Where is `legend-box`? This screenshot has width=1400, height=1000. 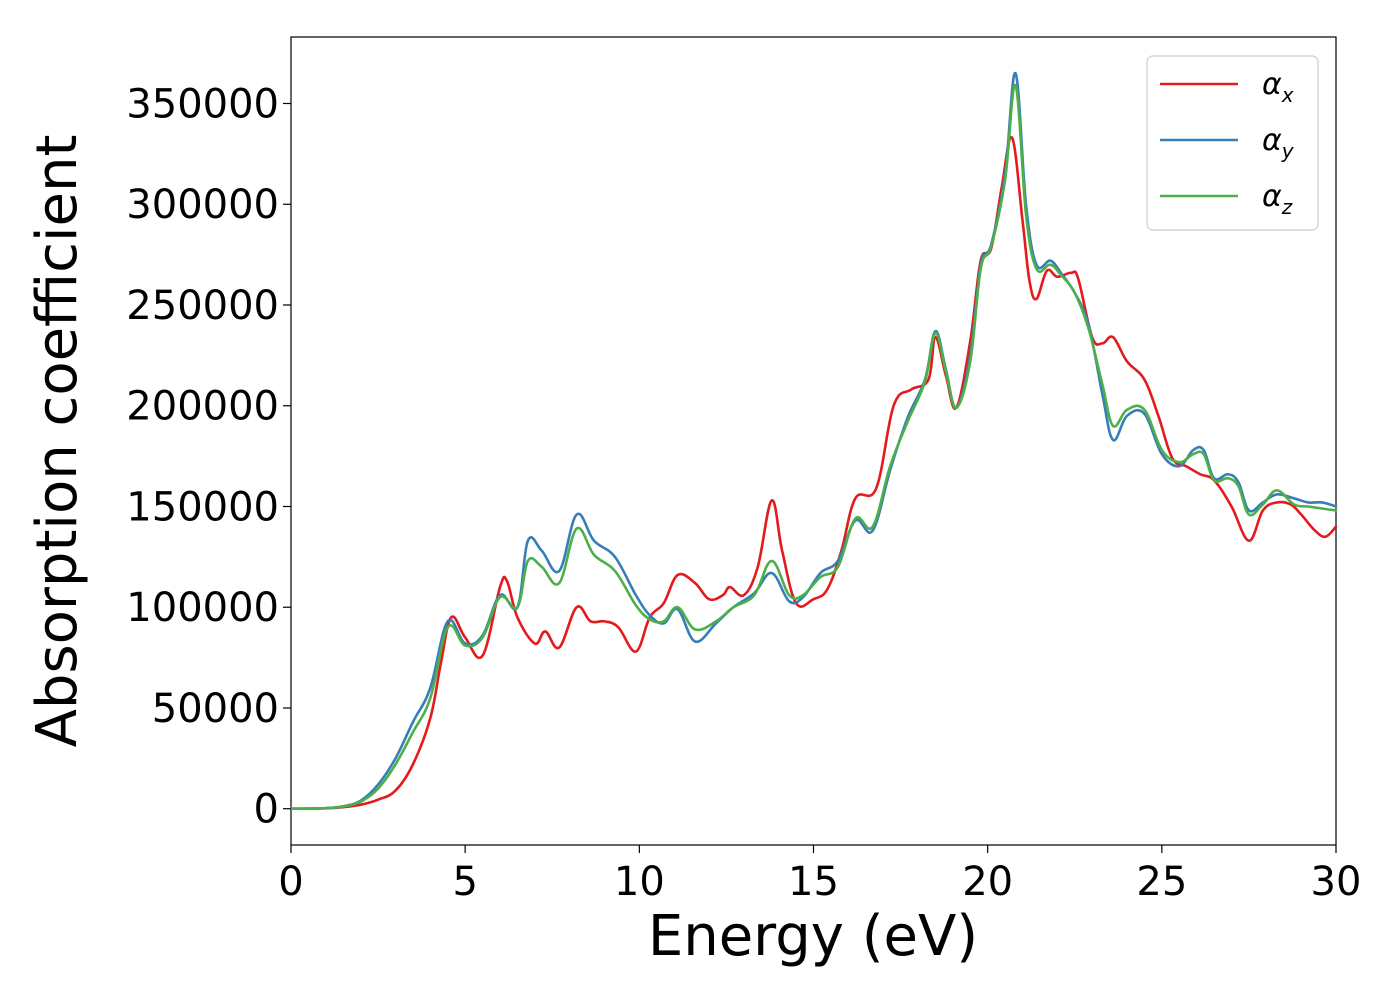 legend-box is located at coordinates (1232, 143).